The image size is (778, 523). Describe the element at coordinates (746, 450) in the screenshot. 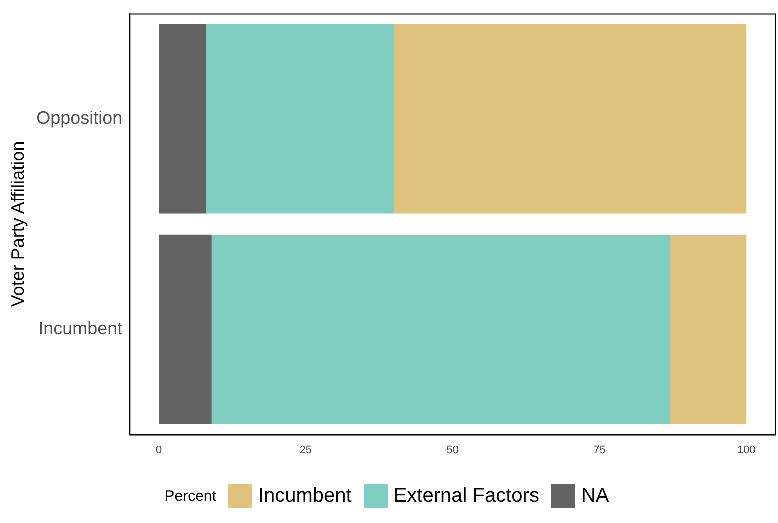

I see `x-tick-label: 100` at that location.